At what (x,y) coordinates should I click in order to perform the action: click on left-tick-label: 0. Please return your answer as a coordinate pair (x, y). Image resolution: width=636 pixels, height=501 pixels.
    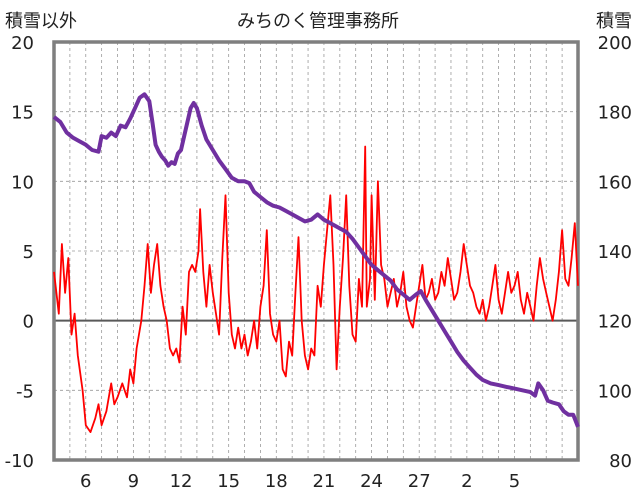
    Looking at the image, I should click on (28, 322).